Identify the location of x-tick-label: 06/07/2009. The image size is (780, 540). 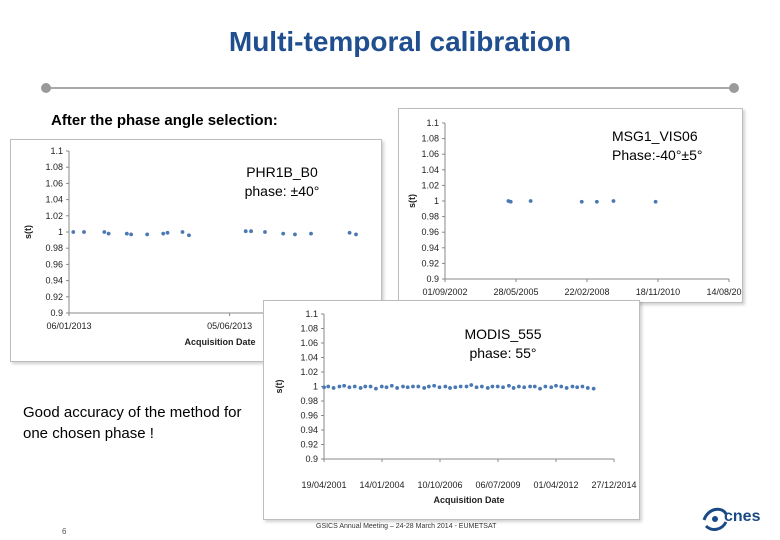
(497, 485).